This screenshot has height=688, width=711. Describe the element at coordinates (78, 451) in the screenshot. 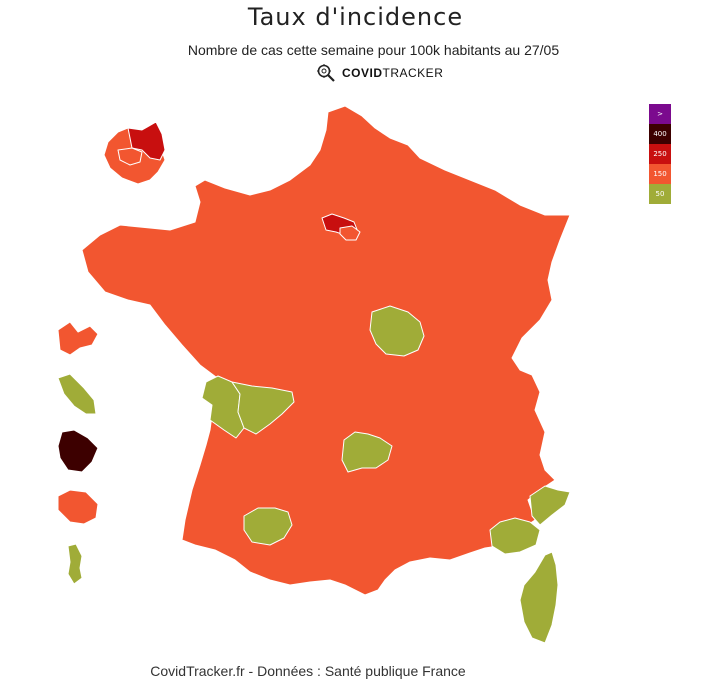

I see `guyane` at that location.